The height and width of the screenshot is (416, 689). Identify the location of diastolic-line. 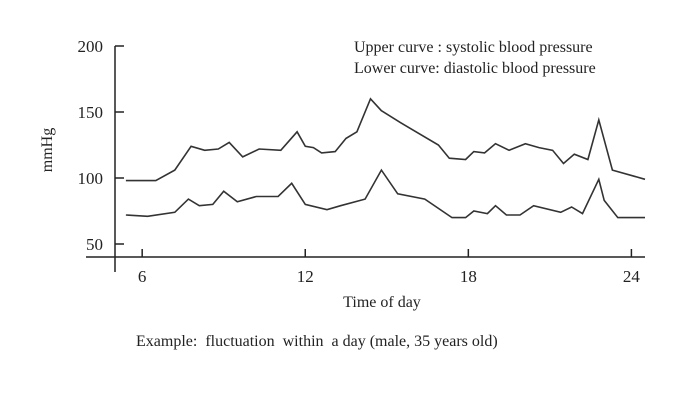
(385, 193).